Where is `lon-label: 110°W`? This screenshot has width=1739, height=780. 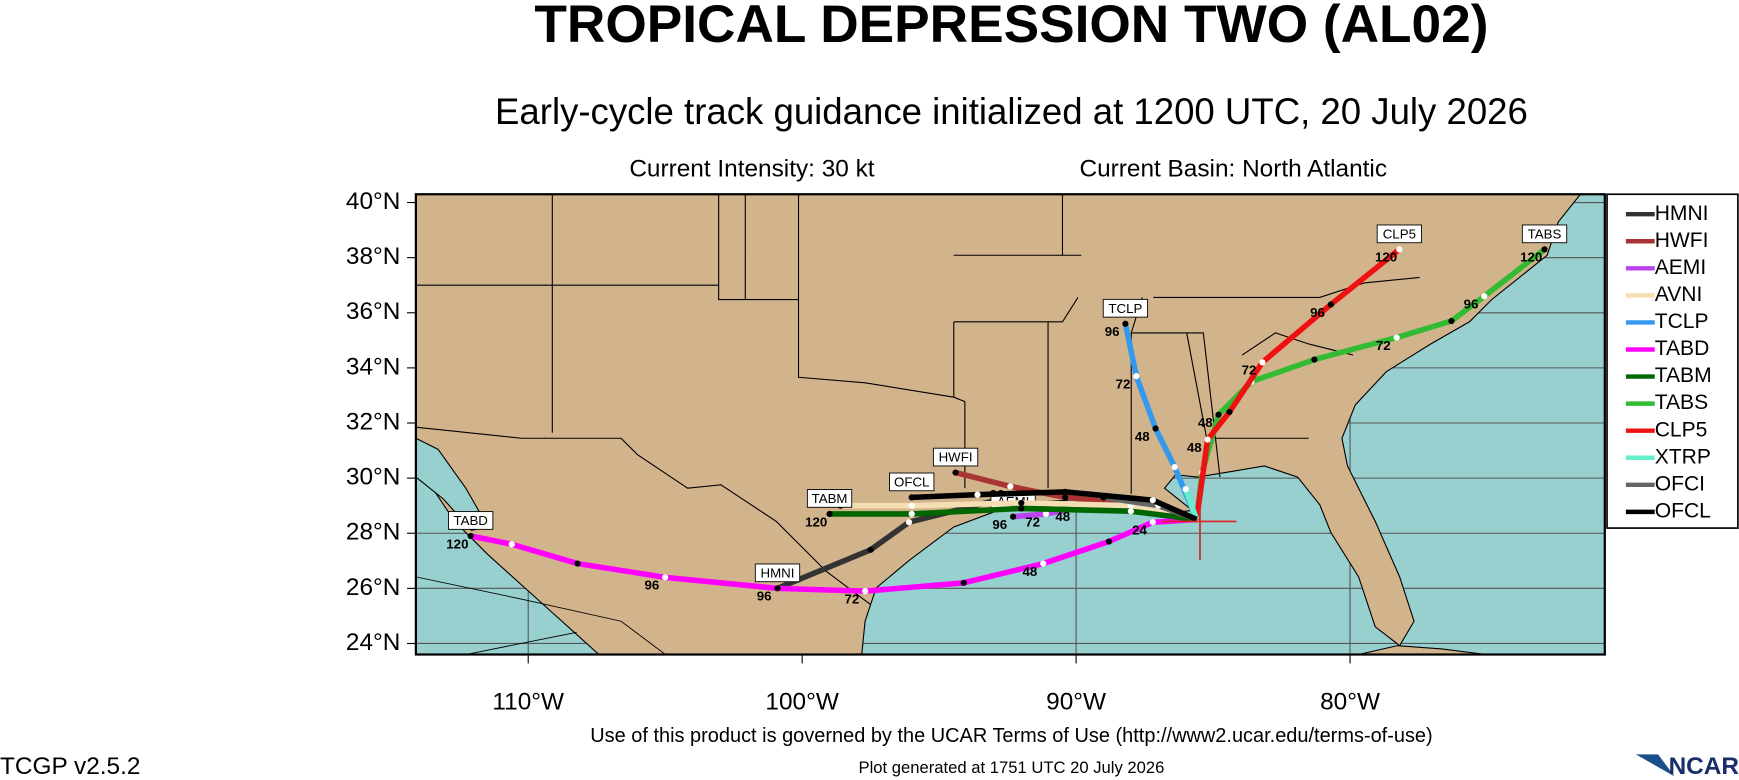 lon-label: 110°W is located at coordinates (528, 702).